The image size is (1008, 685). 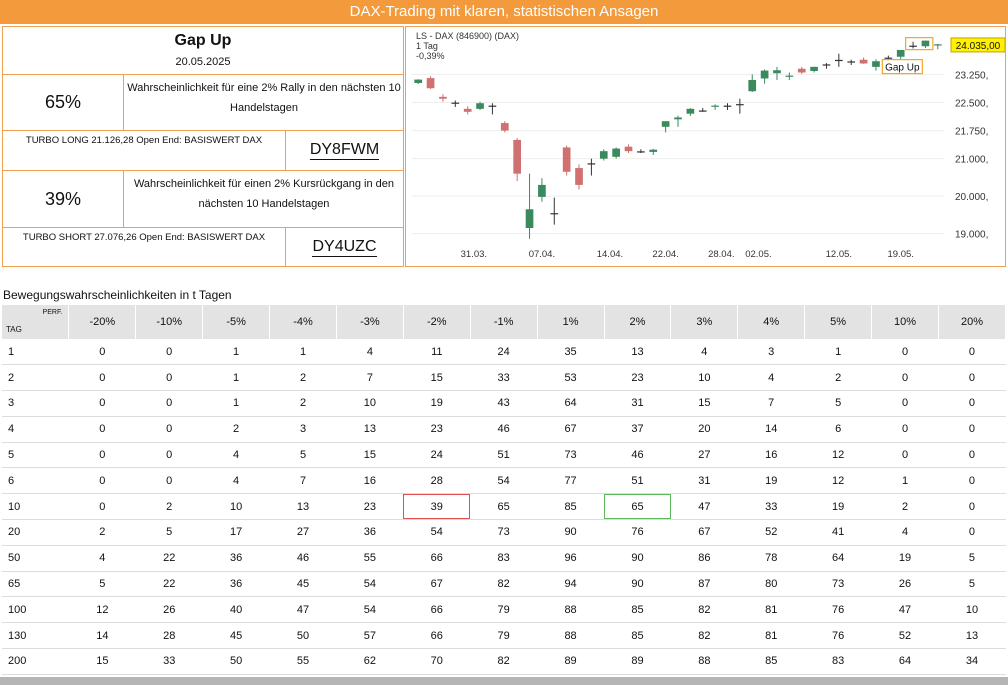 What do you see at coordinates (303, 378) in the screenshot?
I see `table-cell: 2` at bounding box center [303, 378].